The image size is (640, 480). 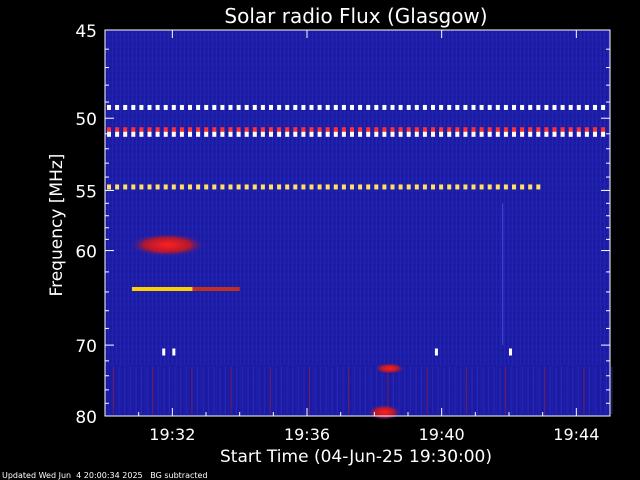 What do you see at coordinates (384, 412) in the screenshot?
I see `burst-patch` at bounding box center [384, 412].